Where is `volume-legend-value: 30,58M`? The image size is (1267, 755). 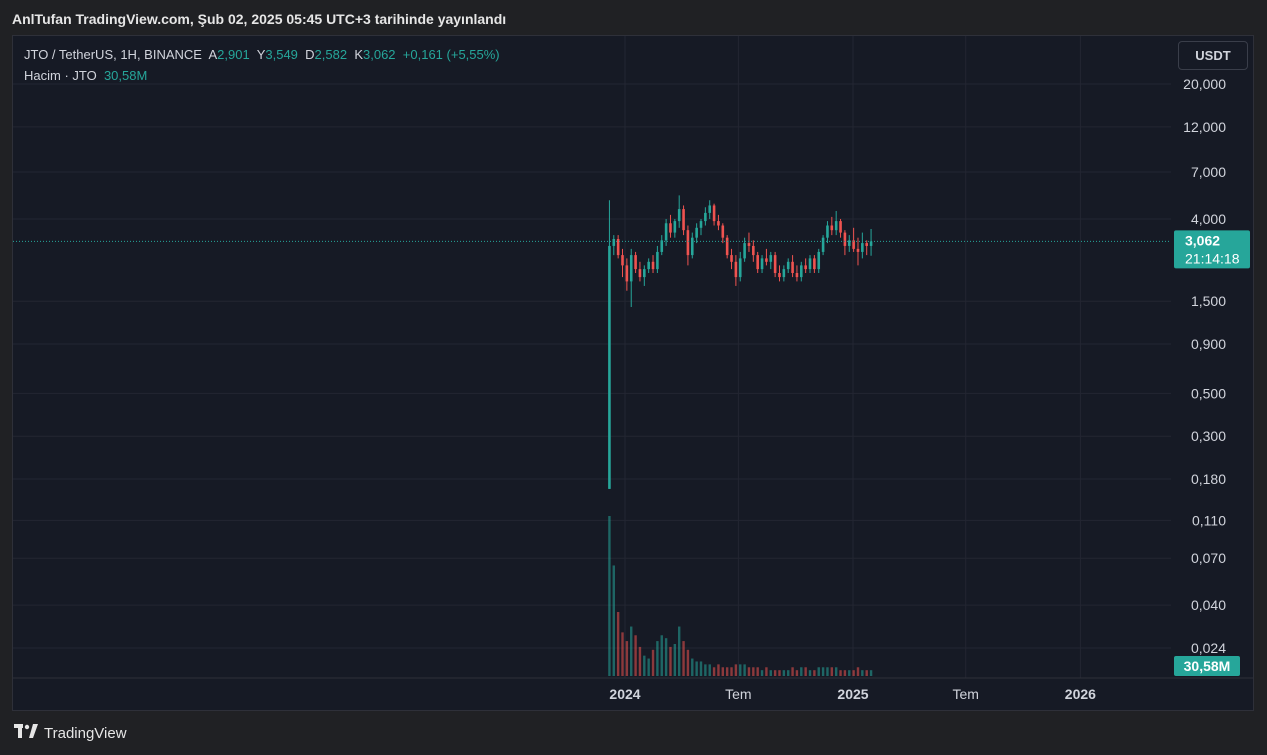
volume-legend-value: 30,58M is located at coordinates (125, 75).